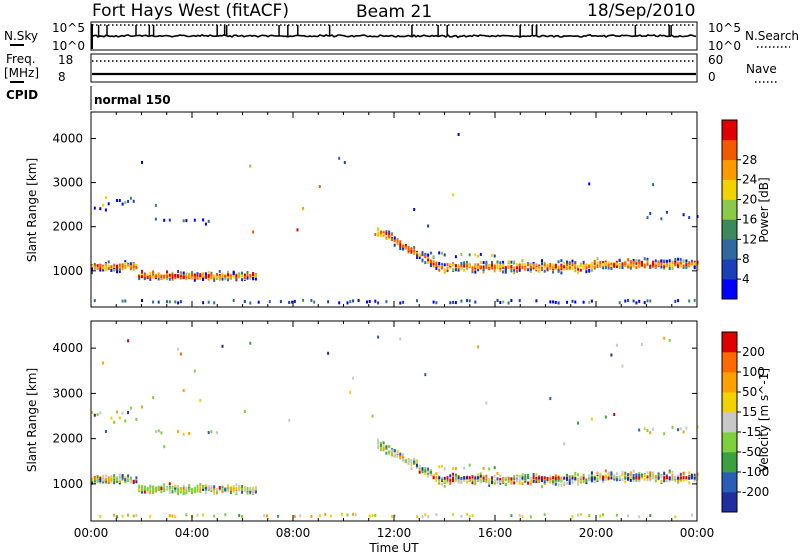  I want to click on nave-tick-bottom: 0, so click(712, 77).